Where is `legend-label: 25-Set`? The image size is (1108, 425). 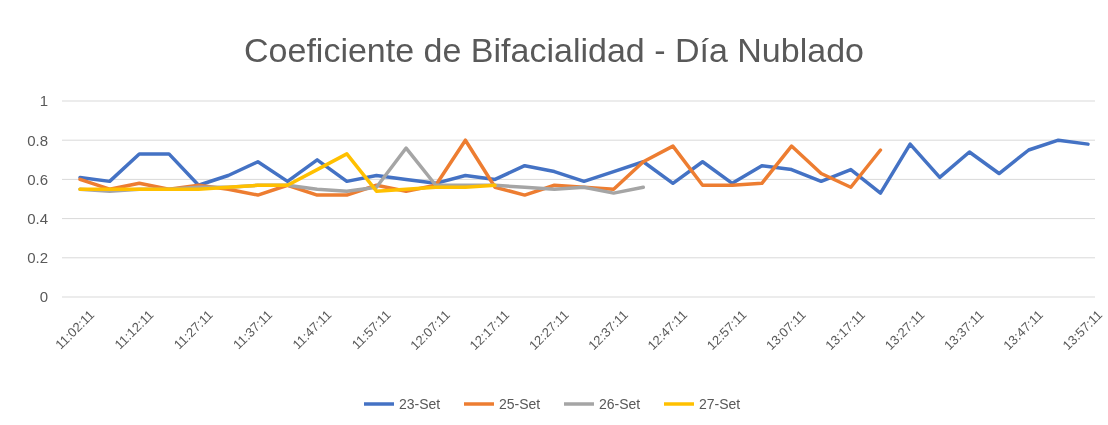 legend-label: 25-Set is located at coordinates (520, 404).